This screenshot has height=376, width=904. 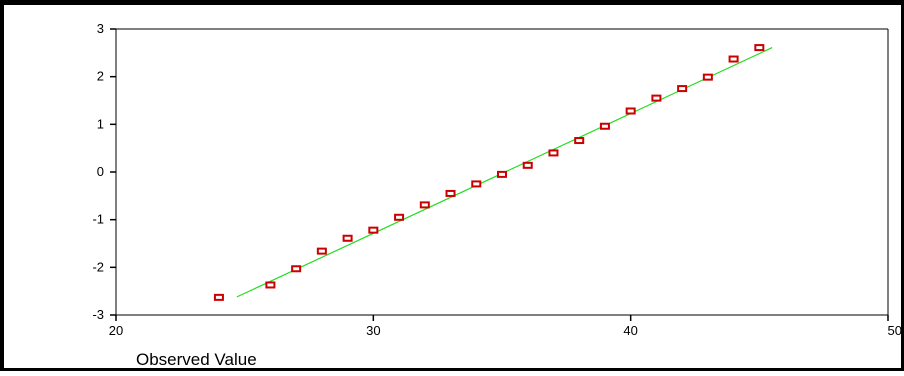 I want to click on y-tick-label: -2, so click(x=98, y=266).